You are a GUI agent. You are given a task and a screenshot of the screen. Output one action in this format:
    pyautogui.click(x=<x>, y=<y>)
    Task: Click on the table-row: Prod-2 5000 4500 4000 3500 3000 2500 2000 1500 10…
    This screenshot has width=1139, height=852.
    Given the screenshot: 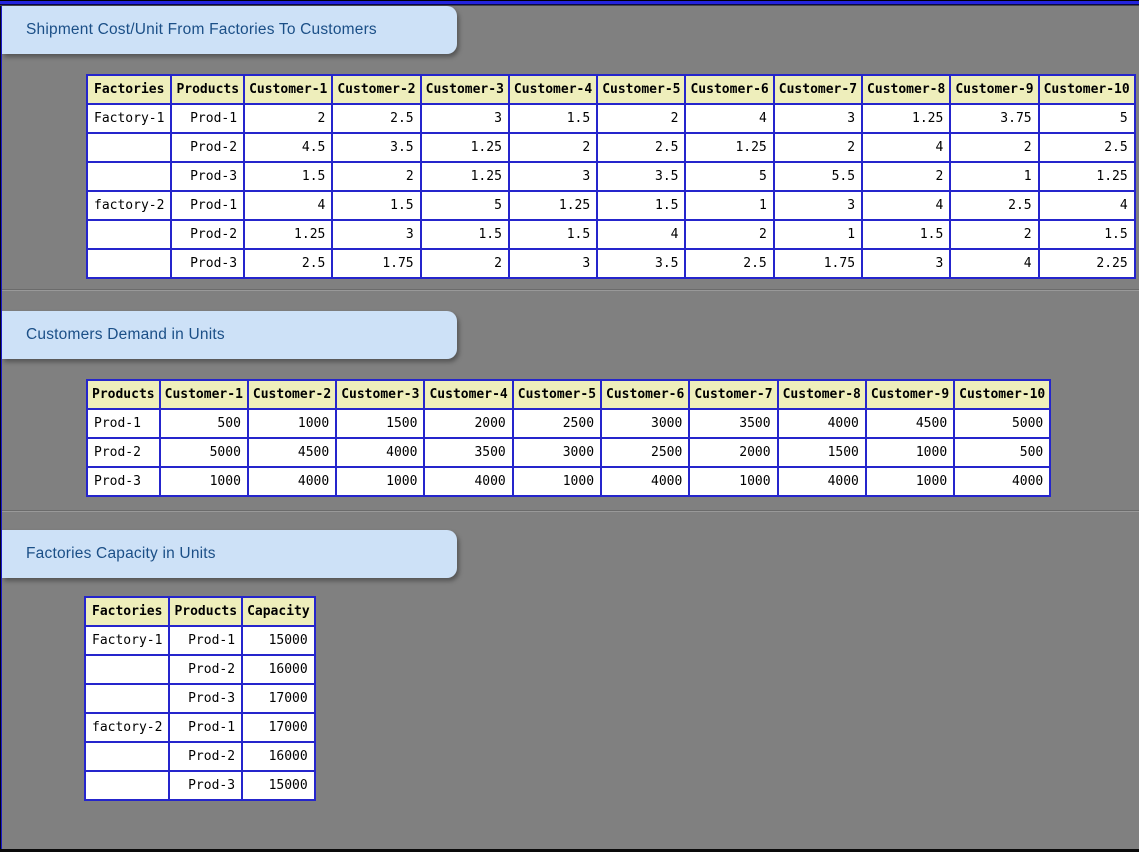 What is the action you would take?
    pyautogui.click(x=569, y=452)
    